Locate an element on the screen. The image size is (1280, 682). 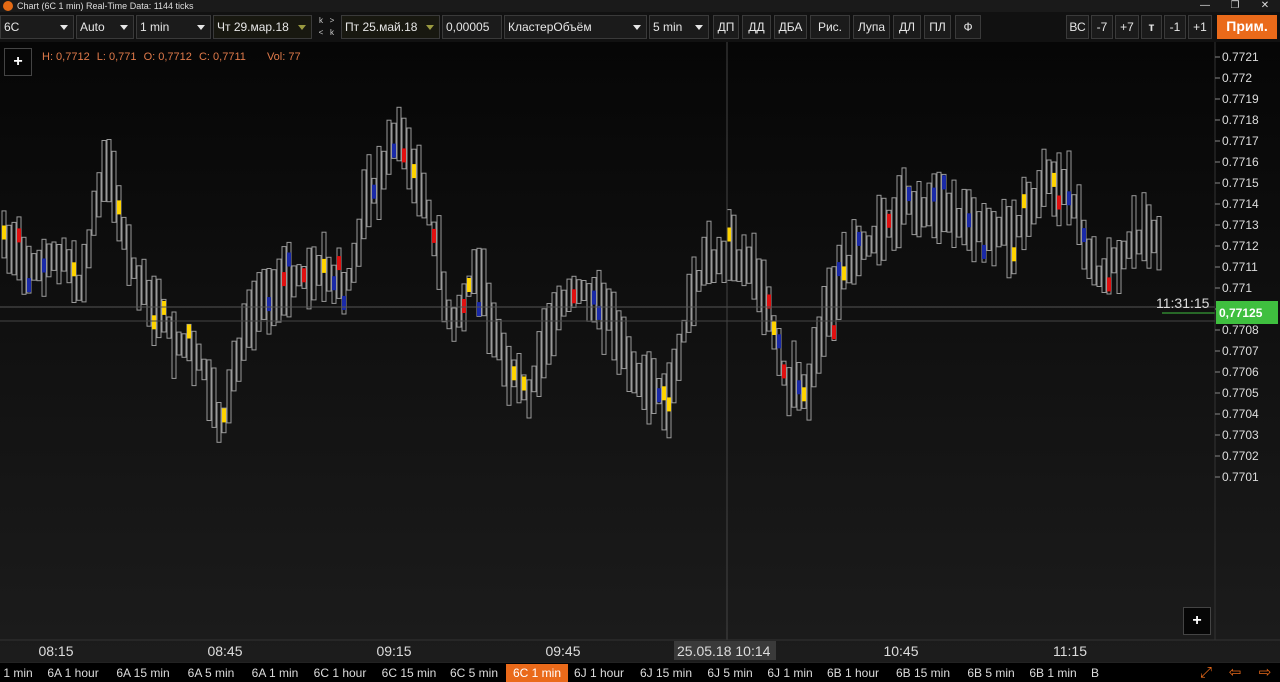
expand-icon: ⤢ is located at coordinates (1205, 672).